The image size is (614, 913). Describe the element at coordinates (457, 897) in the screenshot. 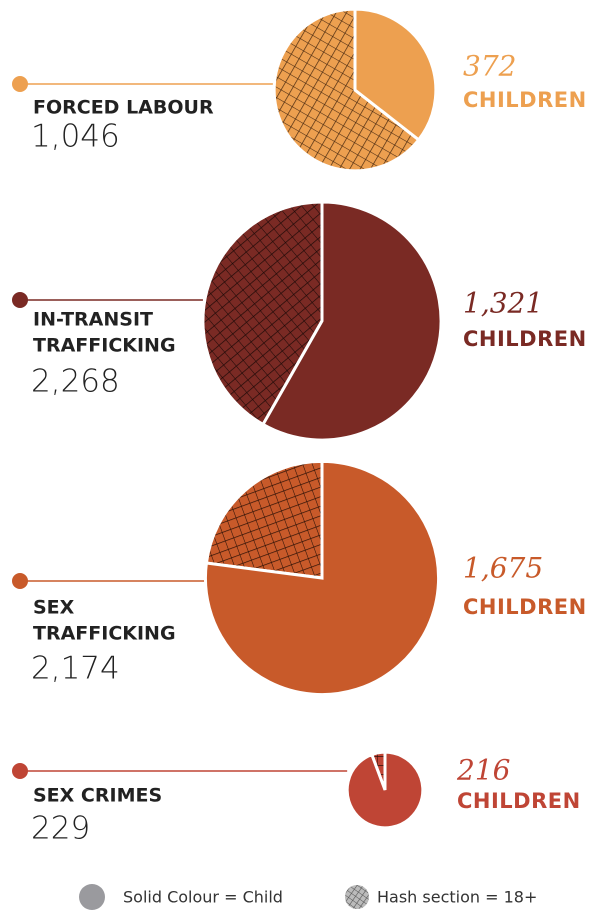

I see `legend-label: Hash section = 18+` at that location.